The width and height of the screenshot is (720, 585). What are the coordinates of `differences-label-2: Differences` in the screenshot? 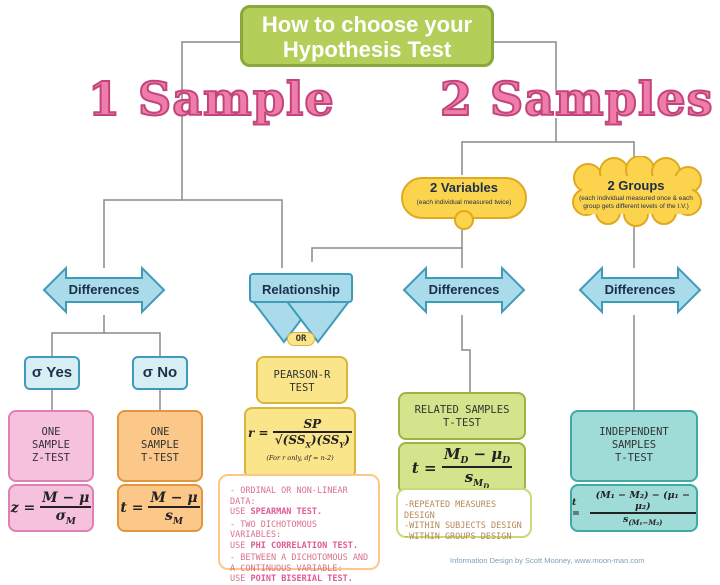 It's located at (464, 289).